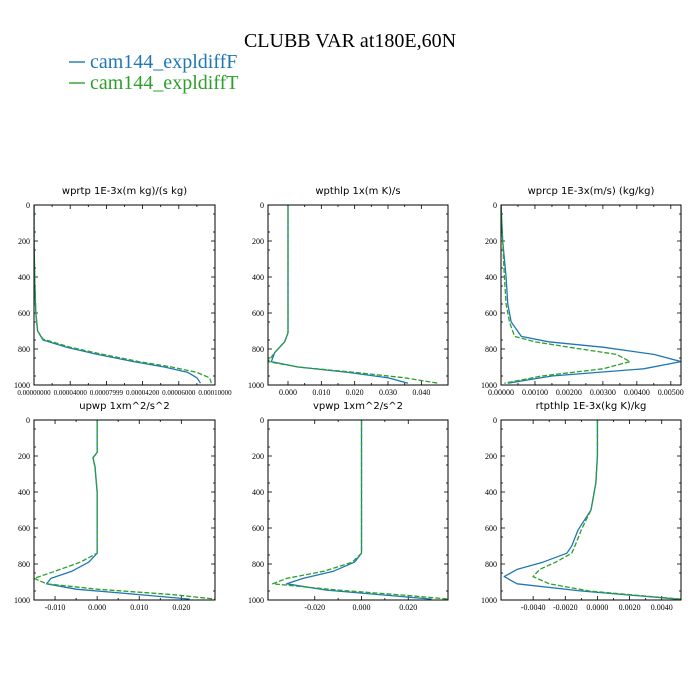  Describe the element at coordinates (143, 393) in the screenshot. I see `x-tick-label: 0.00004200` at that location.